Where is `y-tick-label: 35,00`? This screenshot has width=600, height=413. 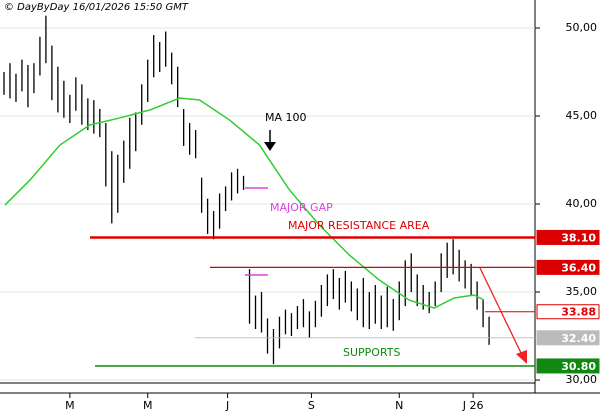 y-tick-label: 35,00 is located at coordinates (582, 291).